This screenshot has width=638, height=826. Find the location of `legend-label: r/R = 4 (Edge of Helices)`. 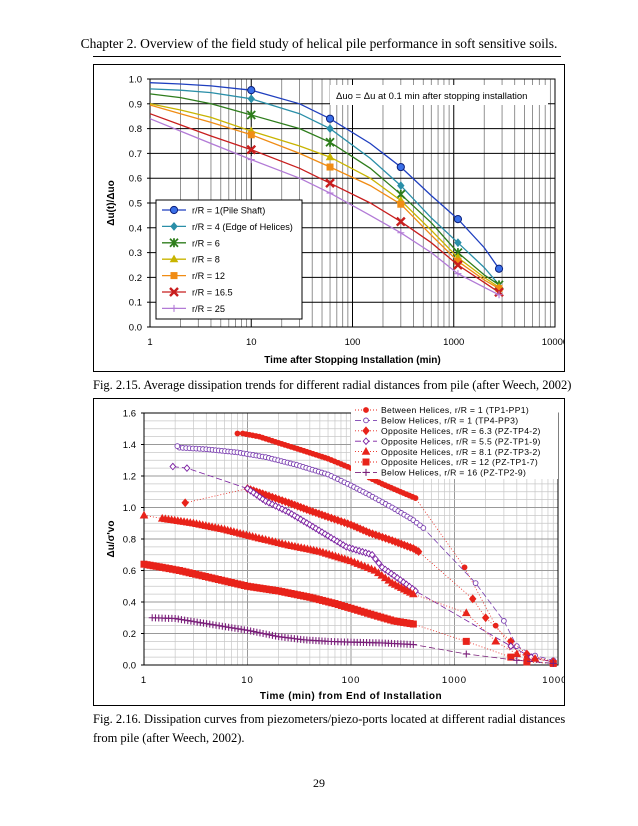

legend-label: r/R = 4 (Edge of Helices) is located at coordinates (242, 227).